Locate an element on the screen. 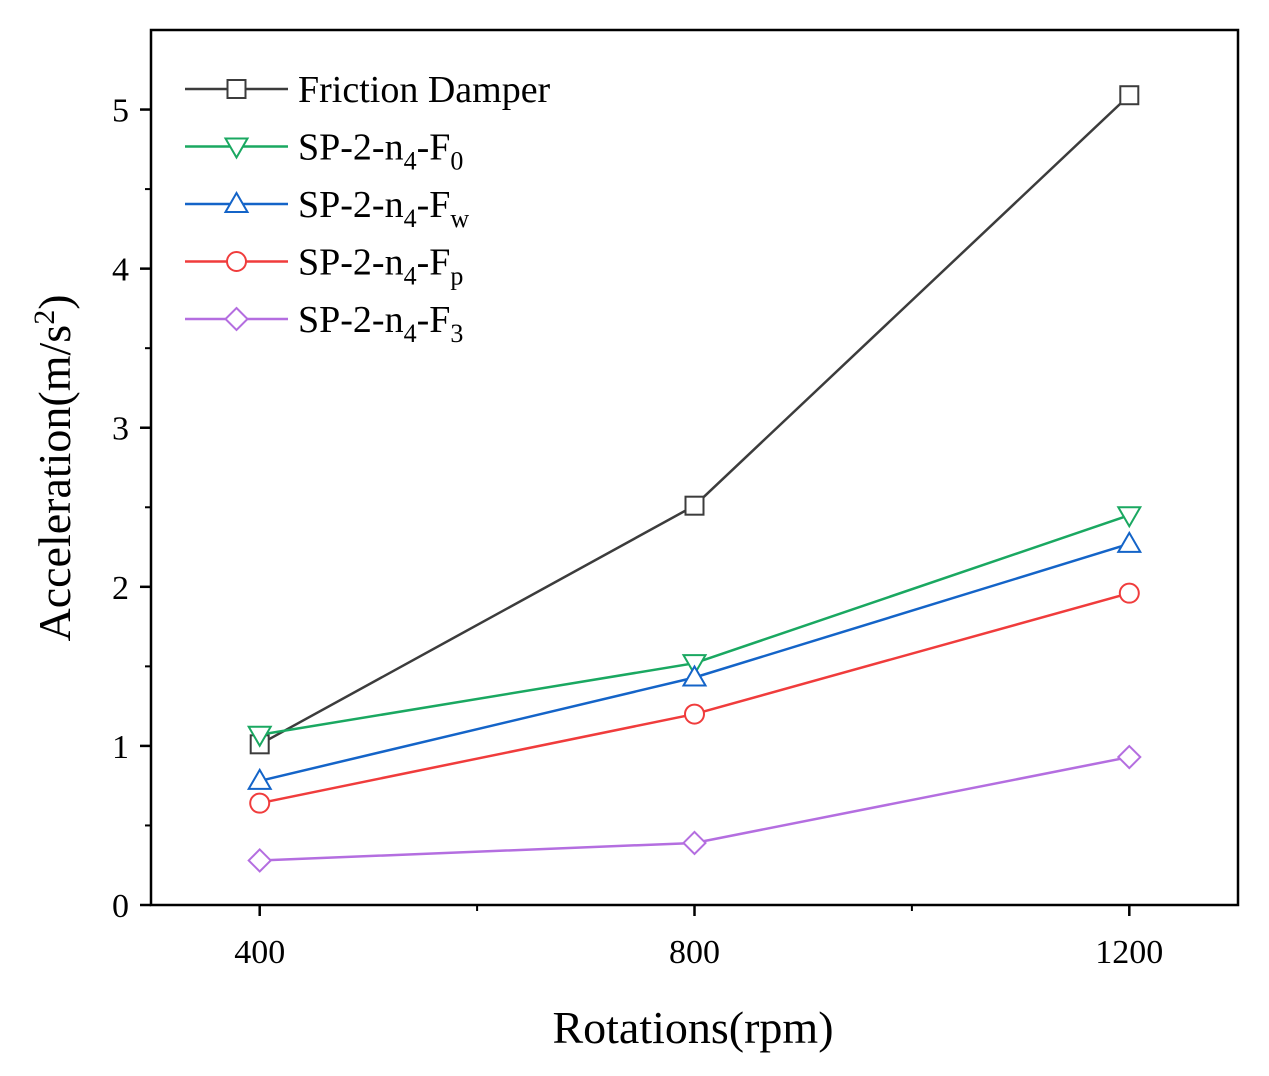 The height and width of the screenshot is (1076, 1269). legend-label: SP-2-n4-Fp is located at coordinates (380, 266).